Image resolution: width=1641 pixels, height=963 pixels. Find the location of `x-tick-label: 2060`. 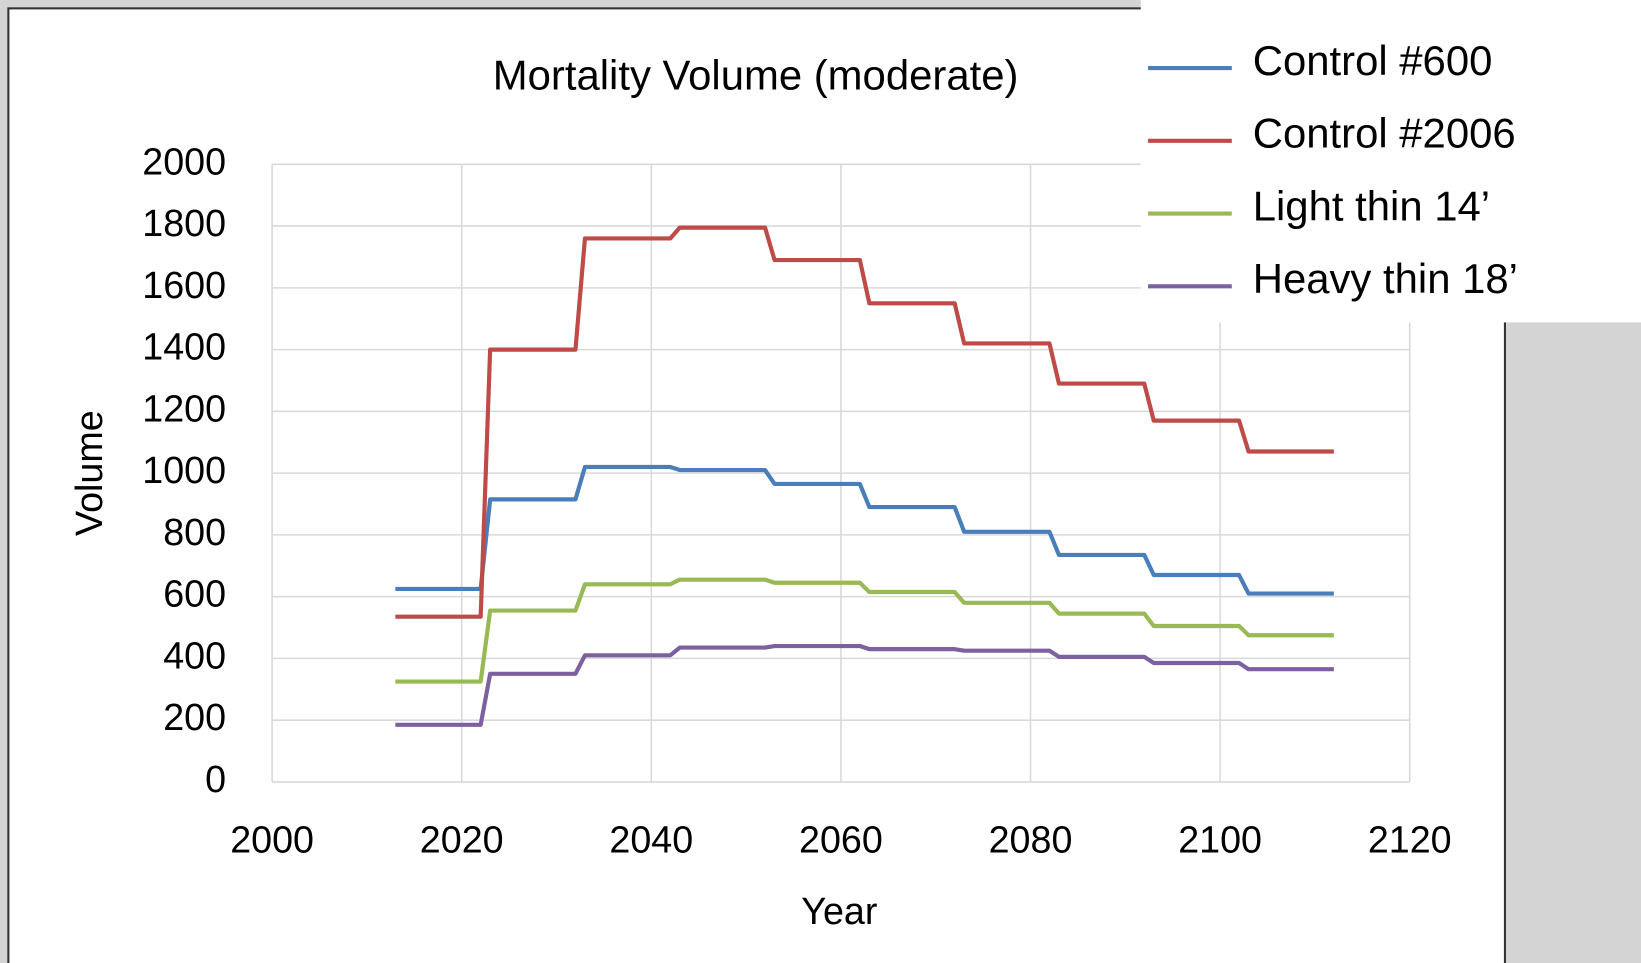

x-tick-label: 2060 is located at coordinates (841, 840).